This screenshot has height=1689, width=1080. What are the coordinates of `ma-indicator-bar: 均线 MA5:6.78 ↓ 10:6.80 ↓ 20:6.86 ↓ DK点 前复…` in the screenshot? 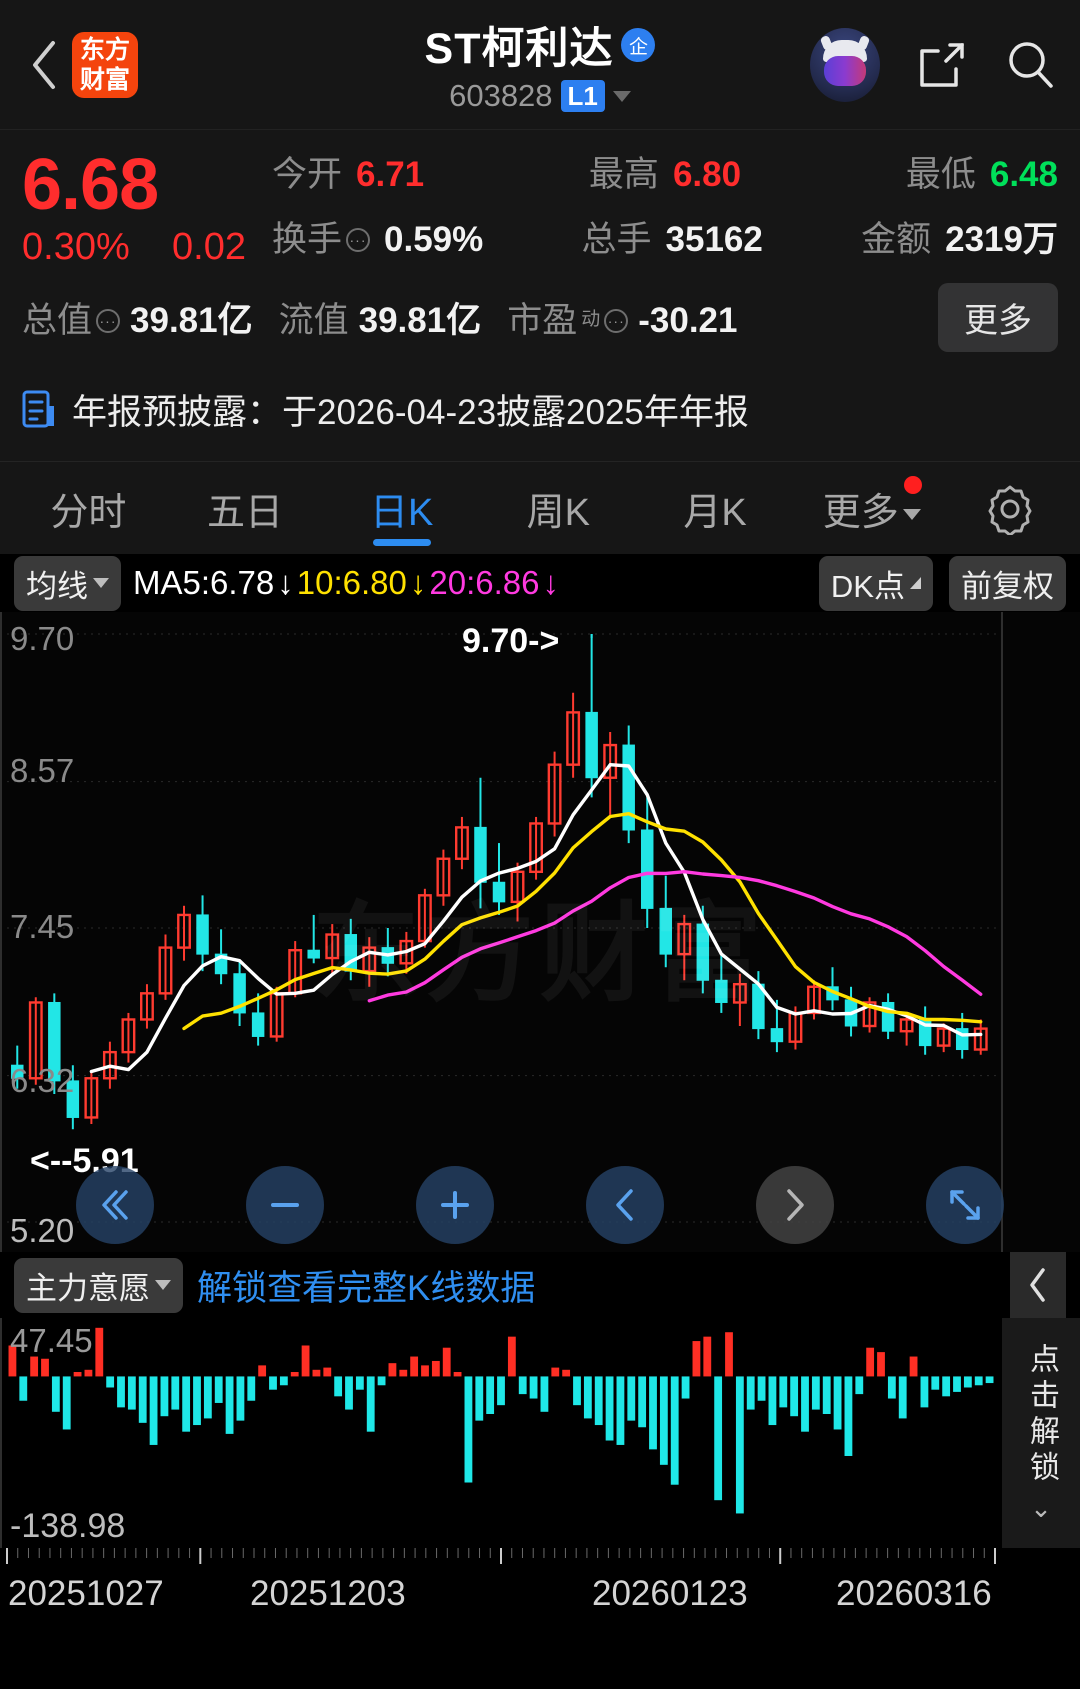 It's located at (540, 583).